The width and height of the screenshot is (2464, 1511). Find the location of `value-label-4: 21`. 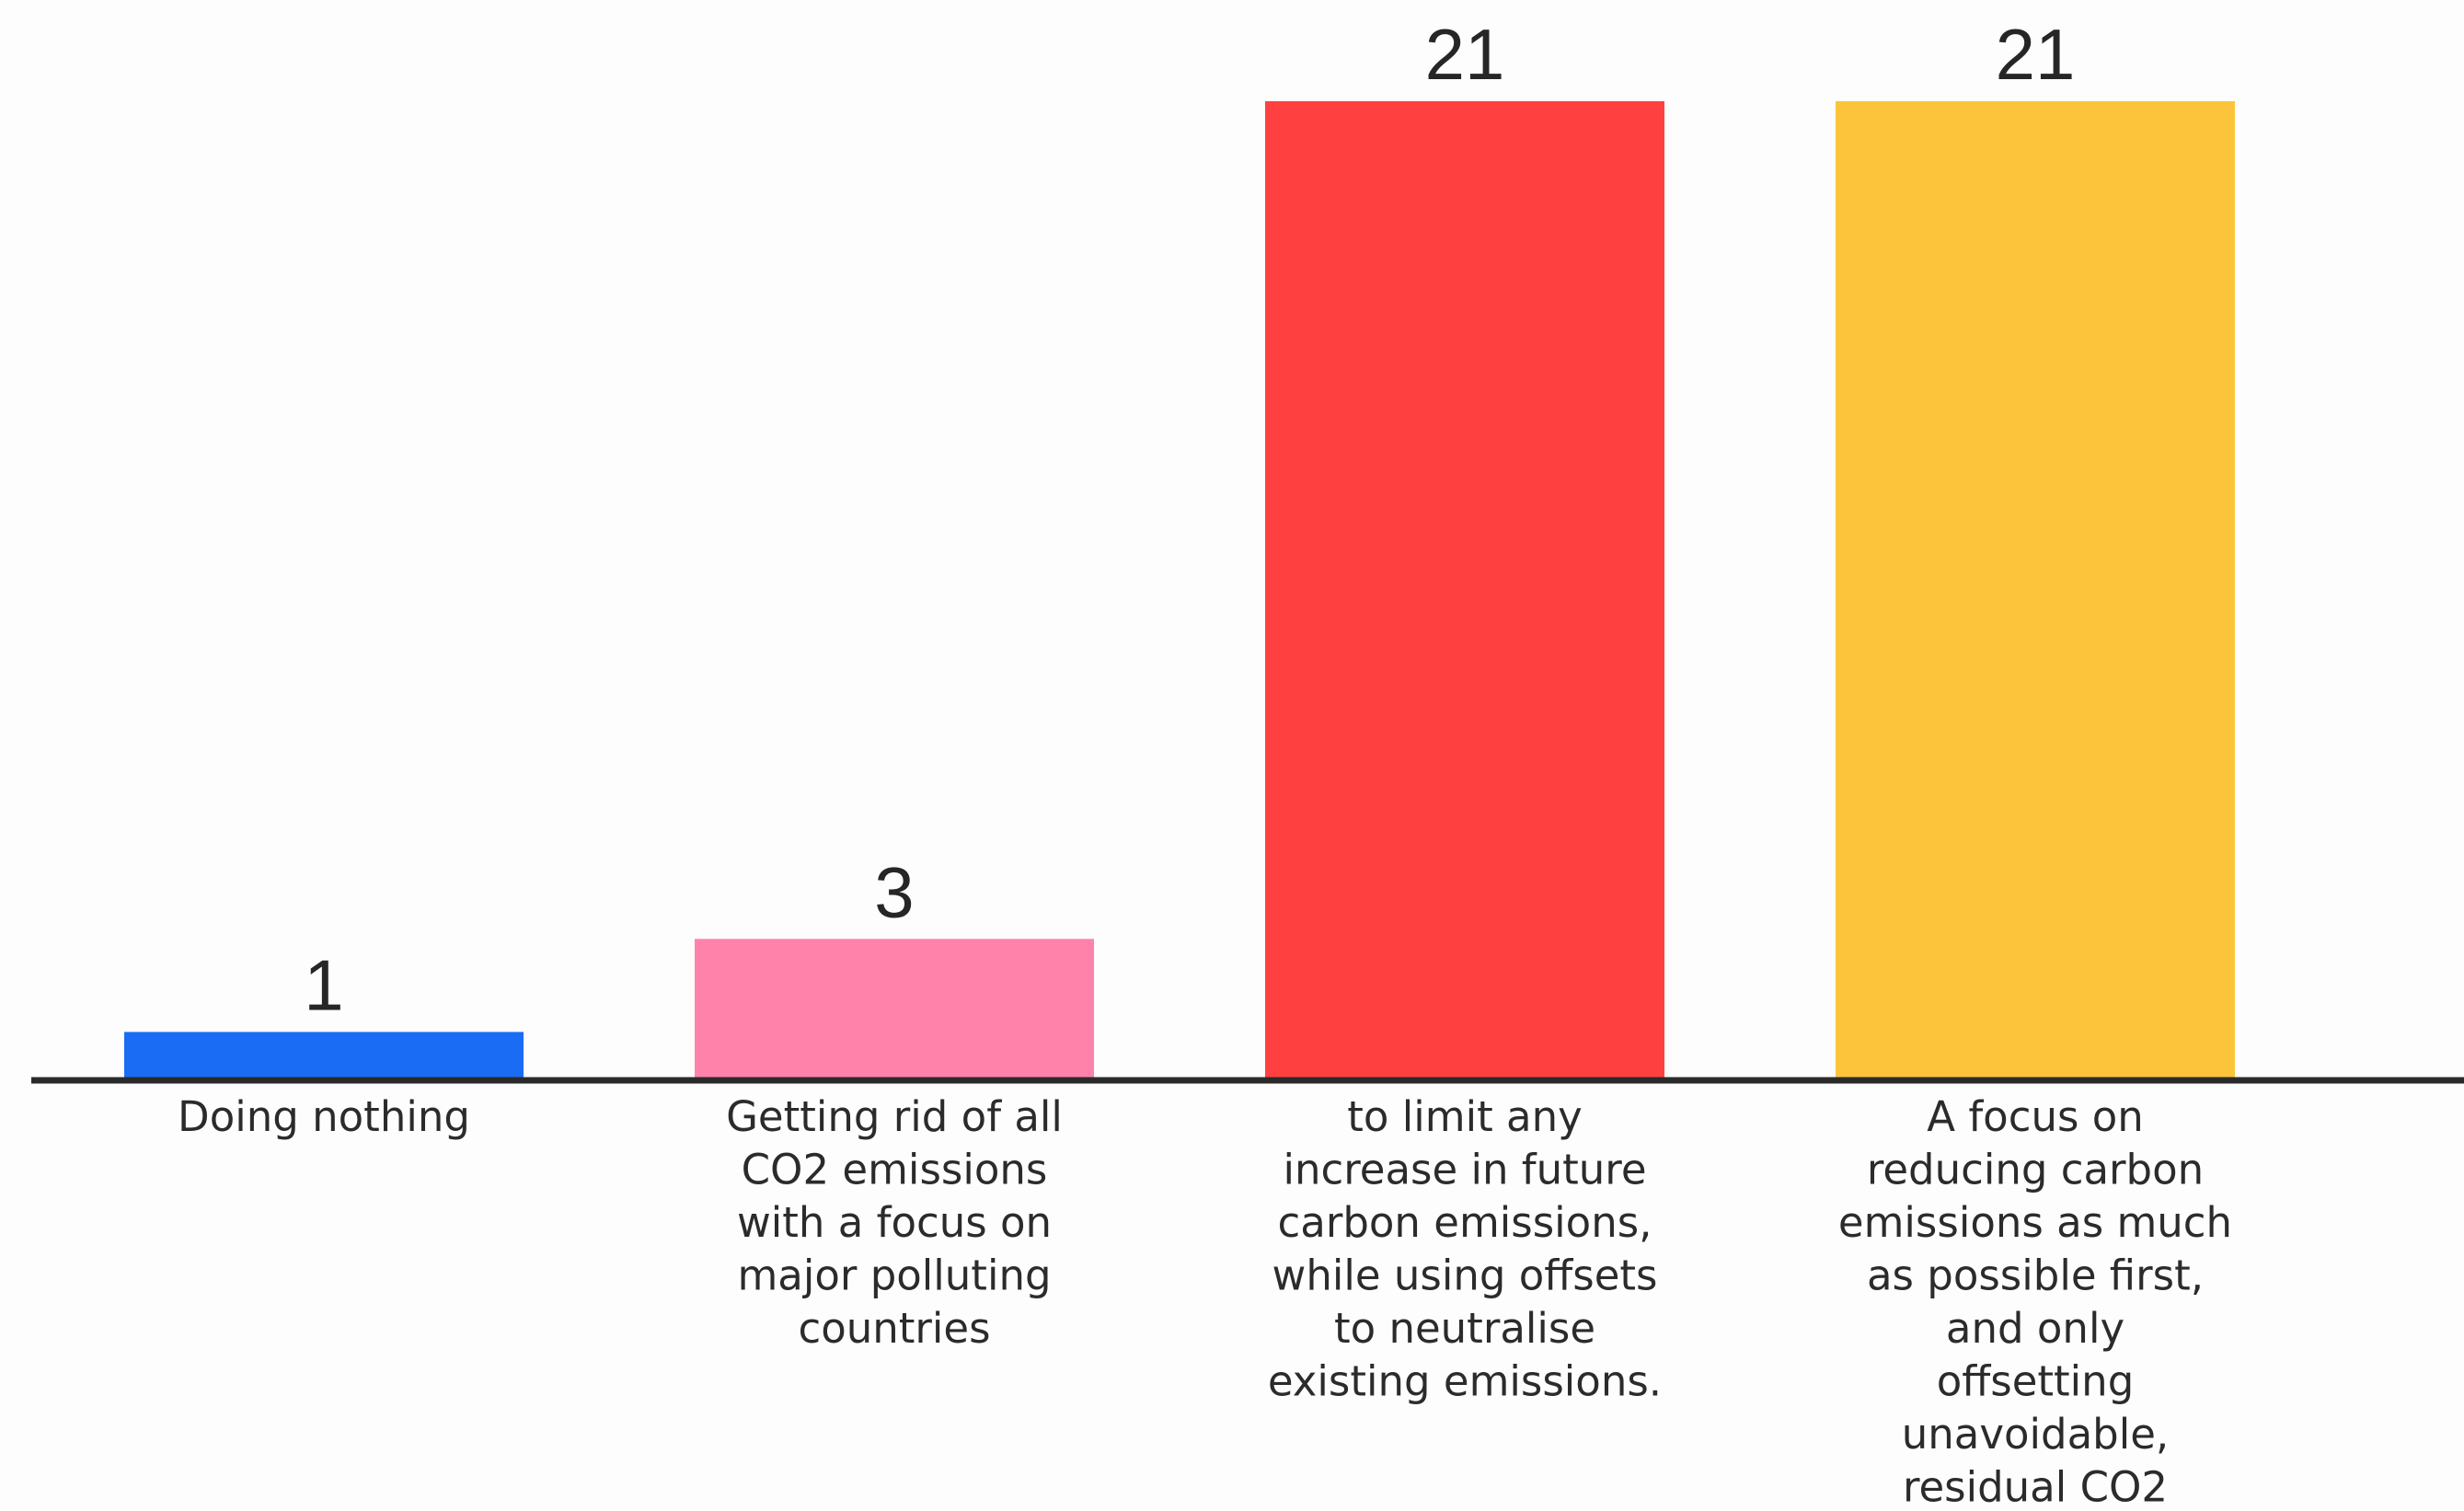

value-label-4: 21 is located at coordinates (2036, 55).